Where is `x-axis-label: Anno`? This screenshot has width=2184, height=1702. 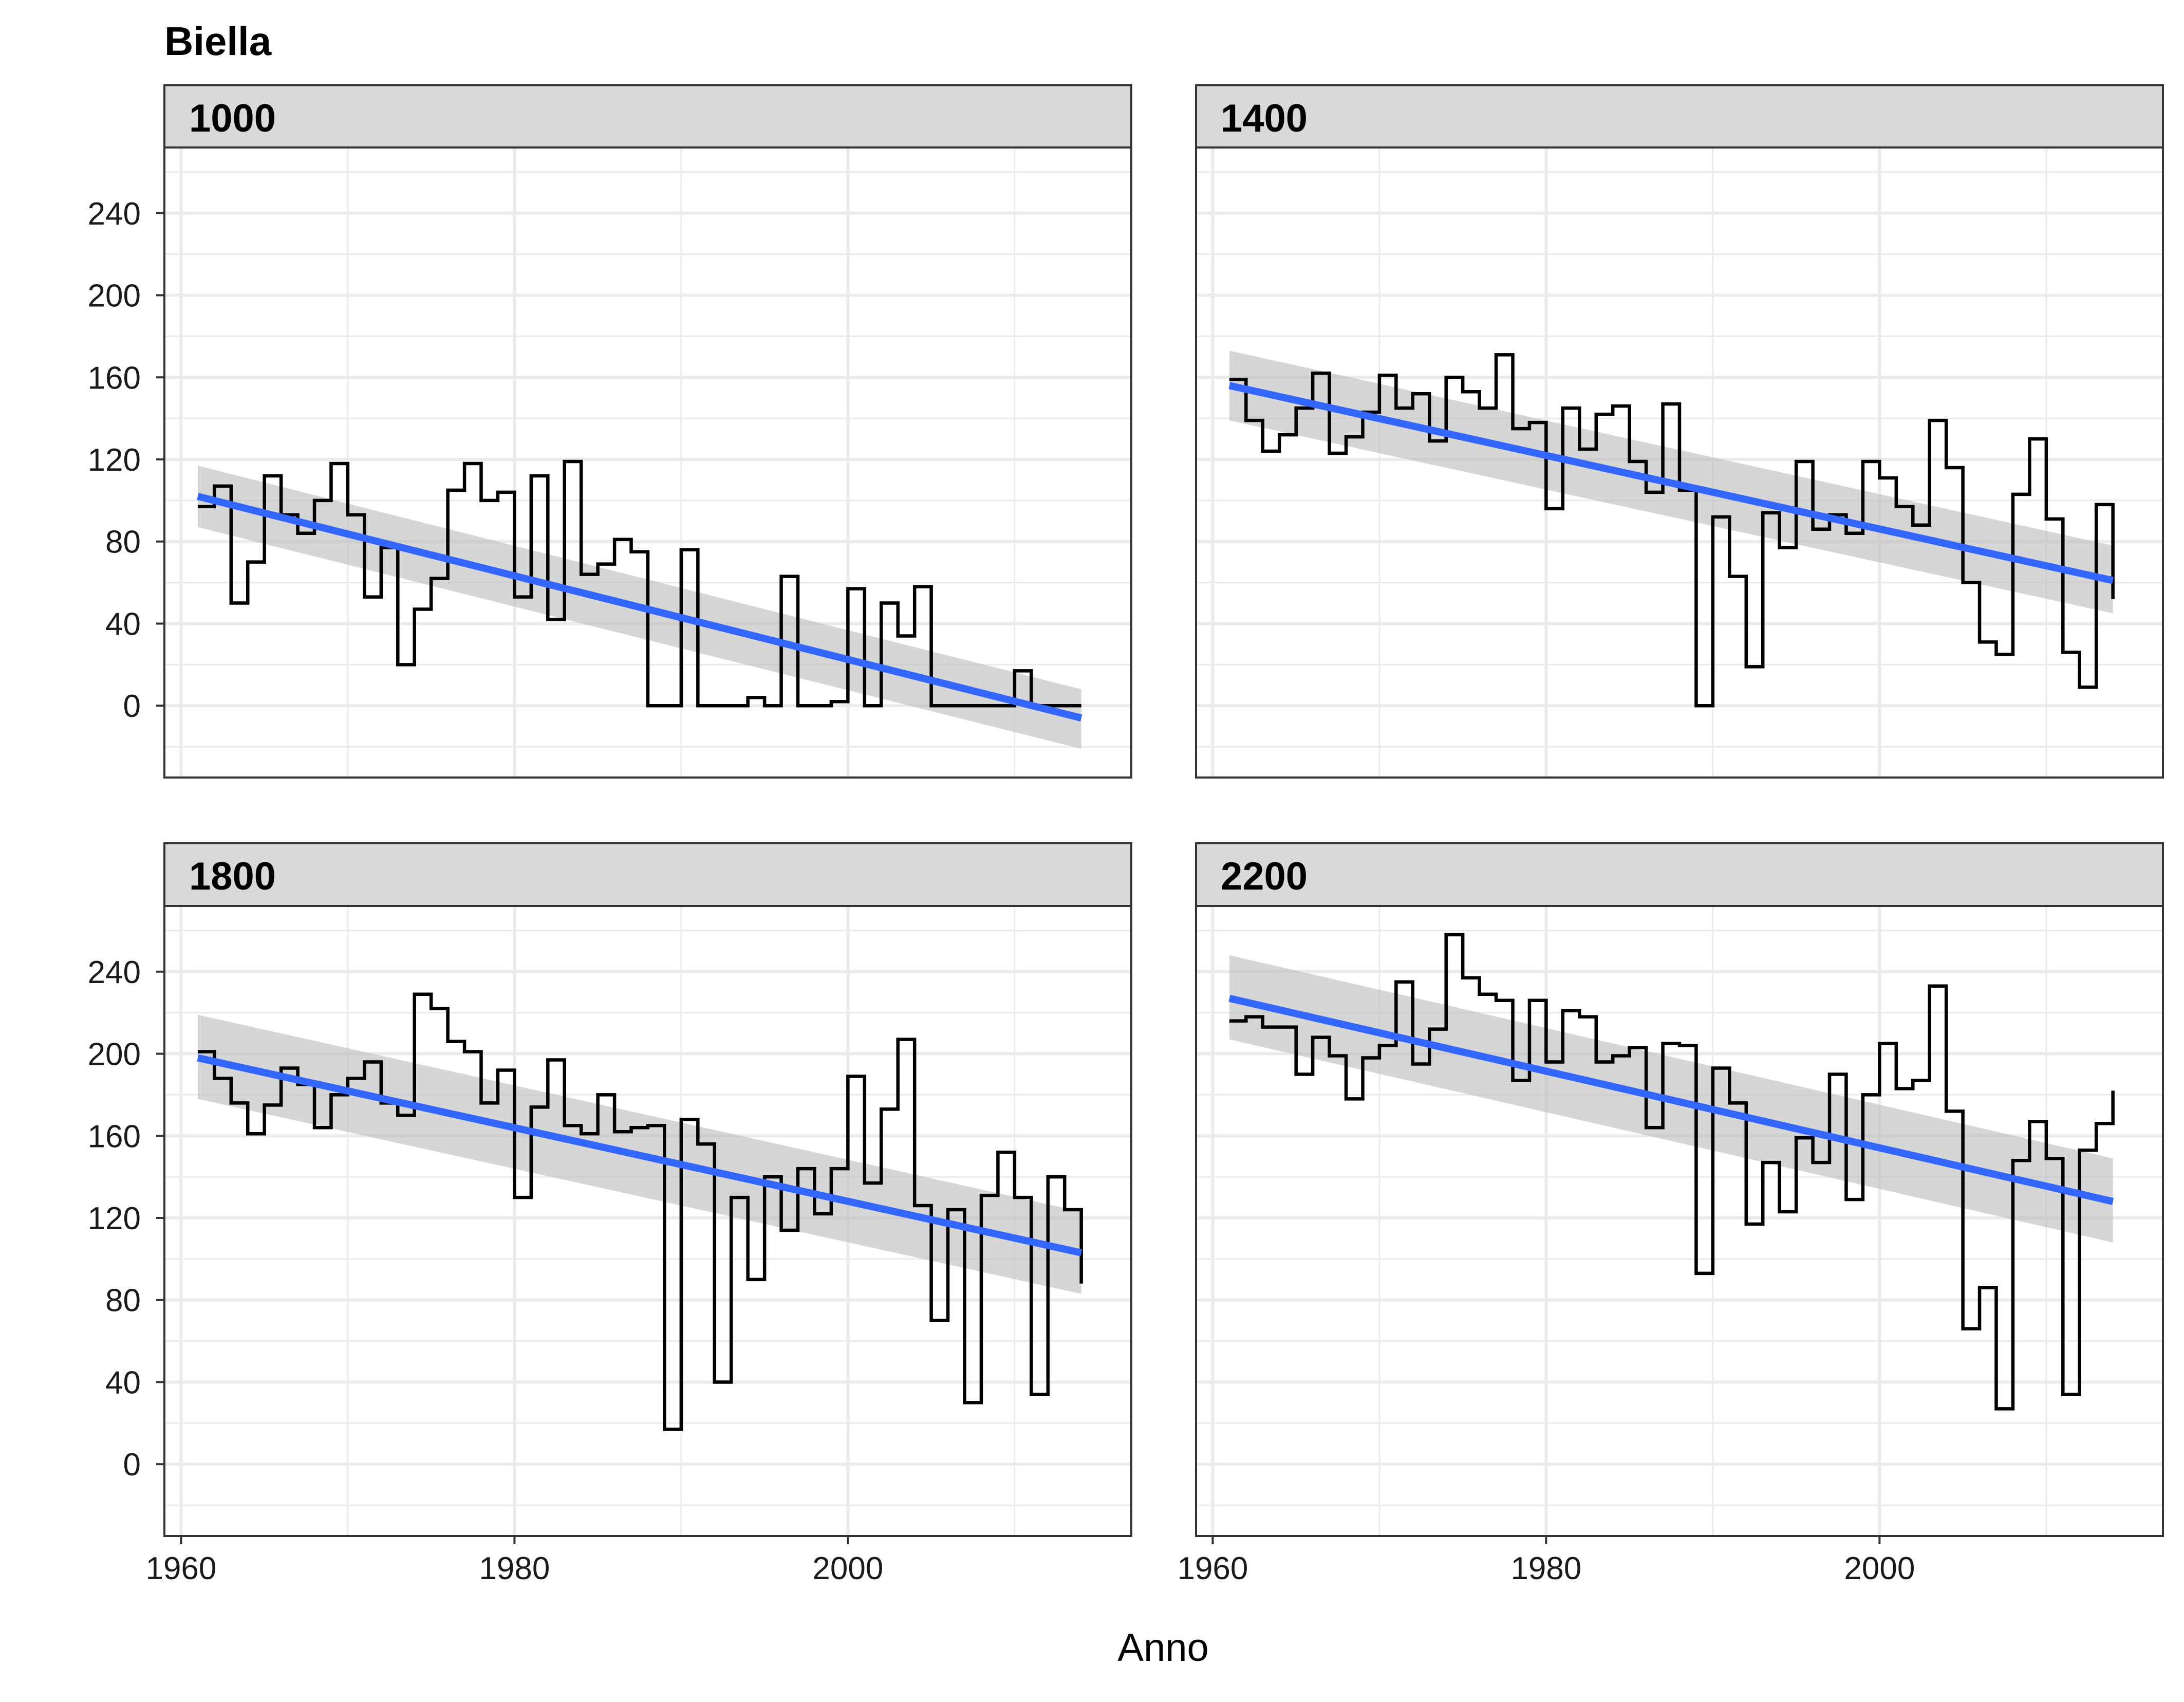
x-axis-label: Anno is located at coordinates (1163, 1648).